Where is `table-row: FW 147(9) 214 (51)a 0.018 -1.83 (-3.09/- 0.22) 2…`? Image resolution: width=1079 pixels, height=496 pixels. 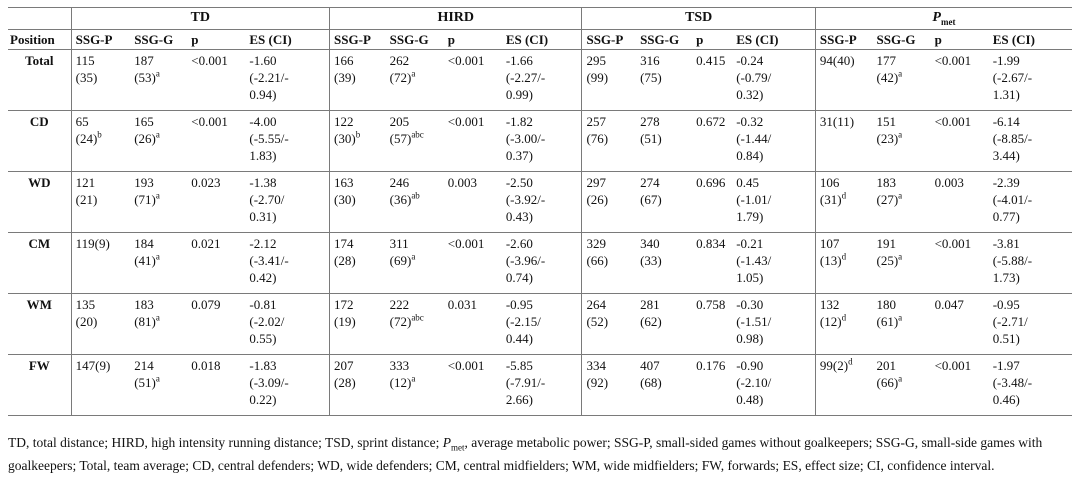
table-row: FW 147(9) 214 (51)a 0.018 -1.83 (-3.09/- 0.22) 2… is located at coordinates (540, 385).